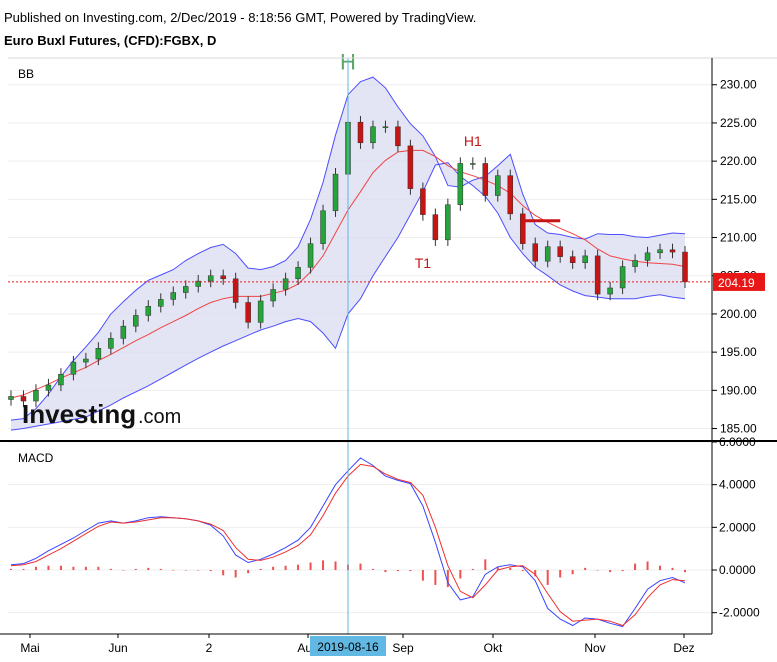 The width and height of the screenshot is (777, 662). What do you see at coordinates (423, 263) in the screenshot?
I see `annotation-label: T1` at bounding box center [423, 263].